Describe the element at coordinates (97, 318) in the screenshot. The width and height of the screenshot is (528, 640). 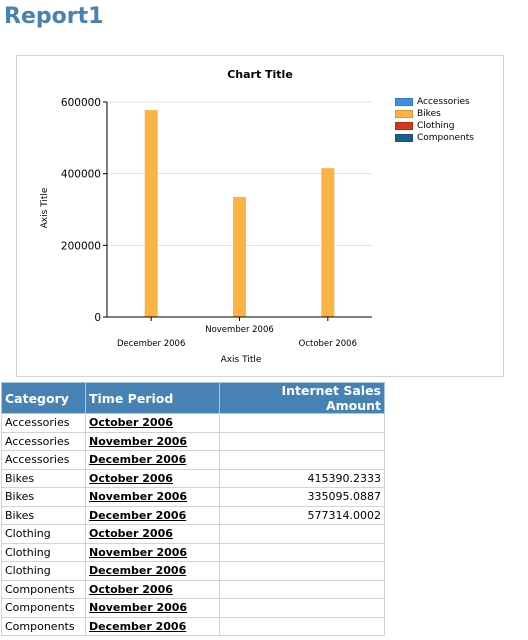
I see `y-tick-label: 0` at that location.